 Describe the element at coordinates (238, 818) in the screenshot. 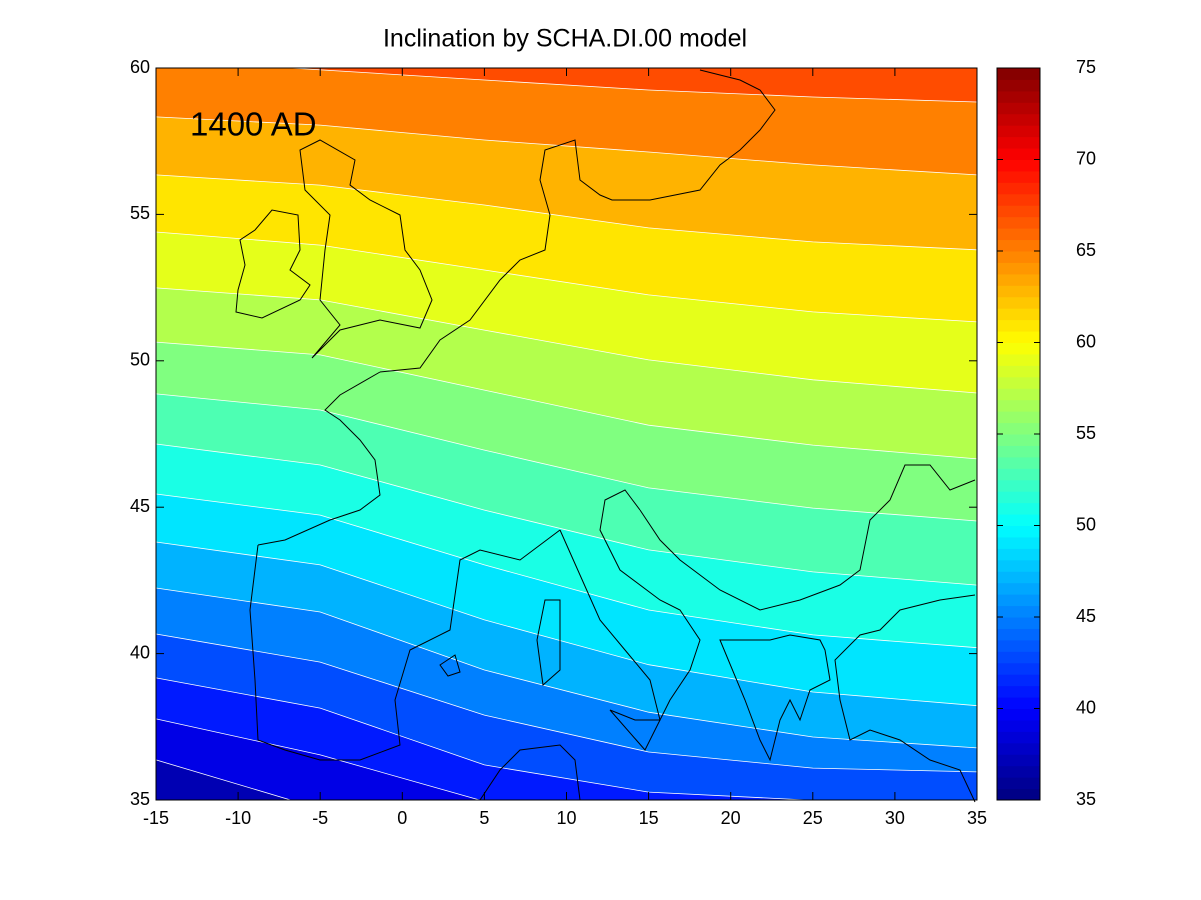

I see `x-tick-label: -10` at that location.